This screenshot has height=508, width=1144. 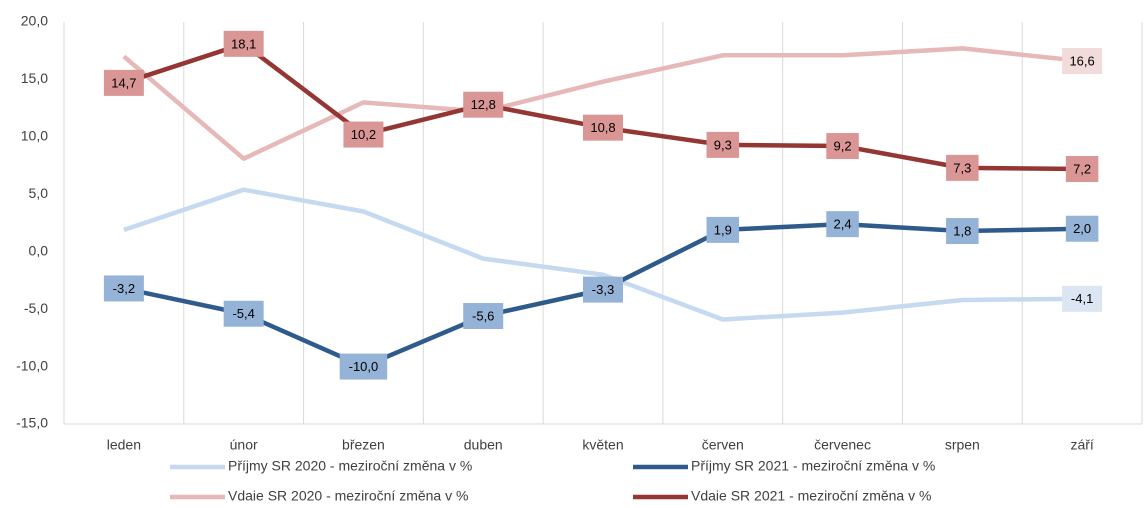 I want to click on data-label: 7,2, so click(x=1082, y=168).